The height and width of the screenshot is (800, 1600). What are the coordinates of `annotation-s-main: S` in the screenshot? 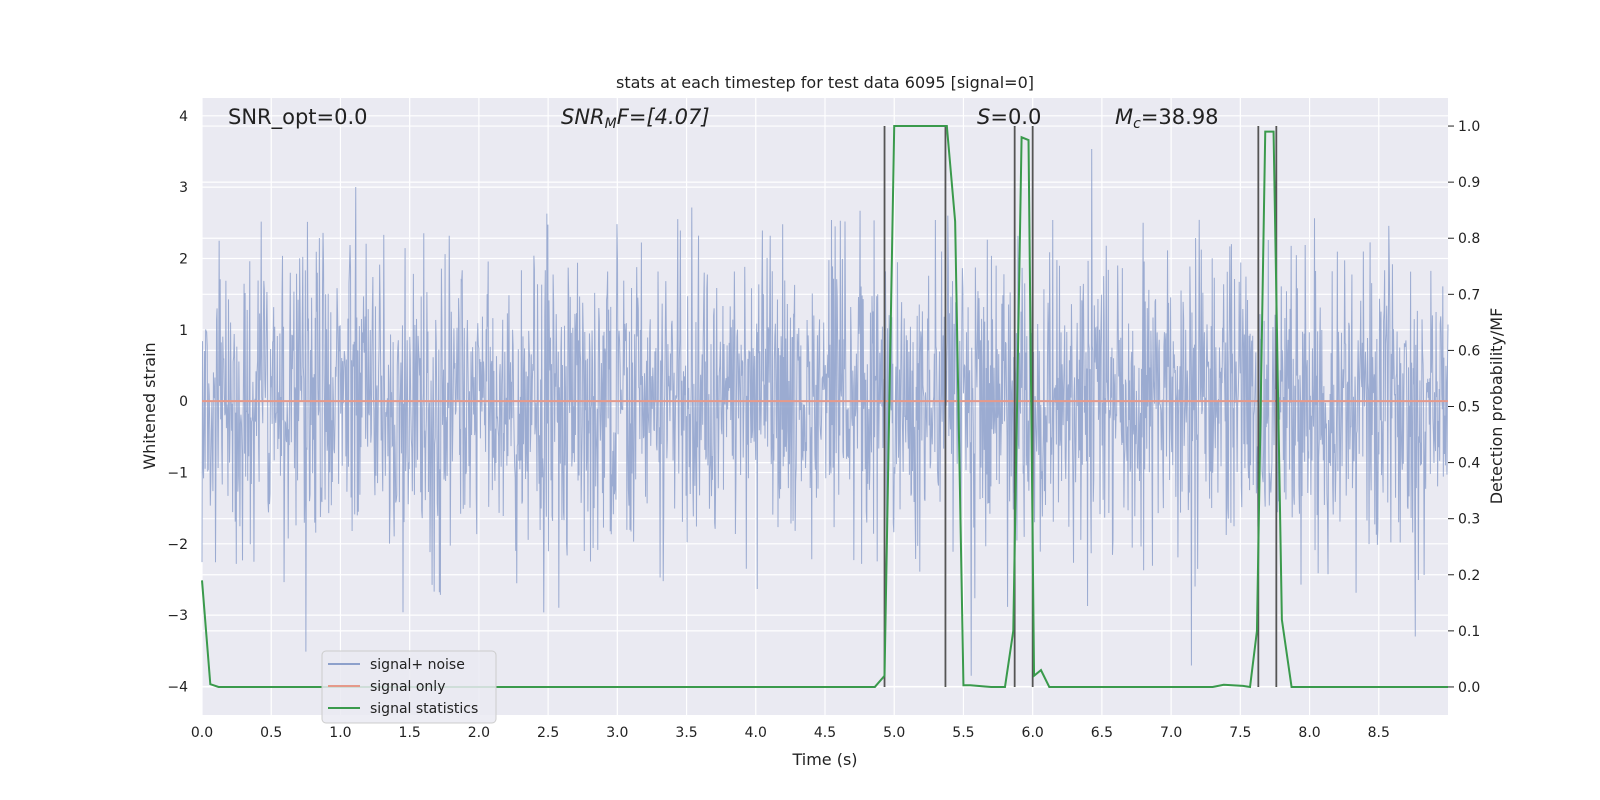 It's located at (983, 117).